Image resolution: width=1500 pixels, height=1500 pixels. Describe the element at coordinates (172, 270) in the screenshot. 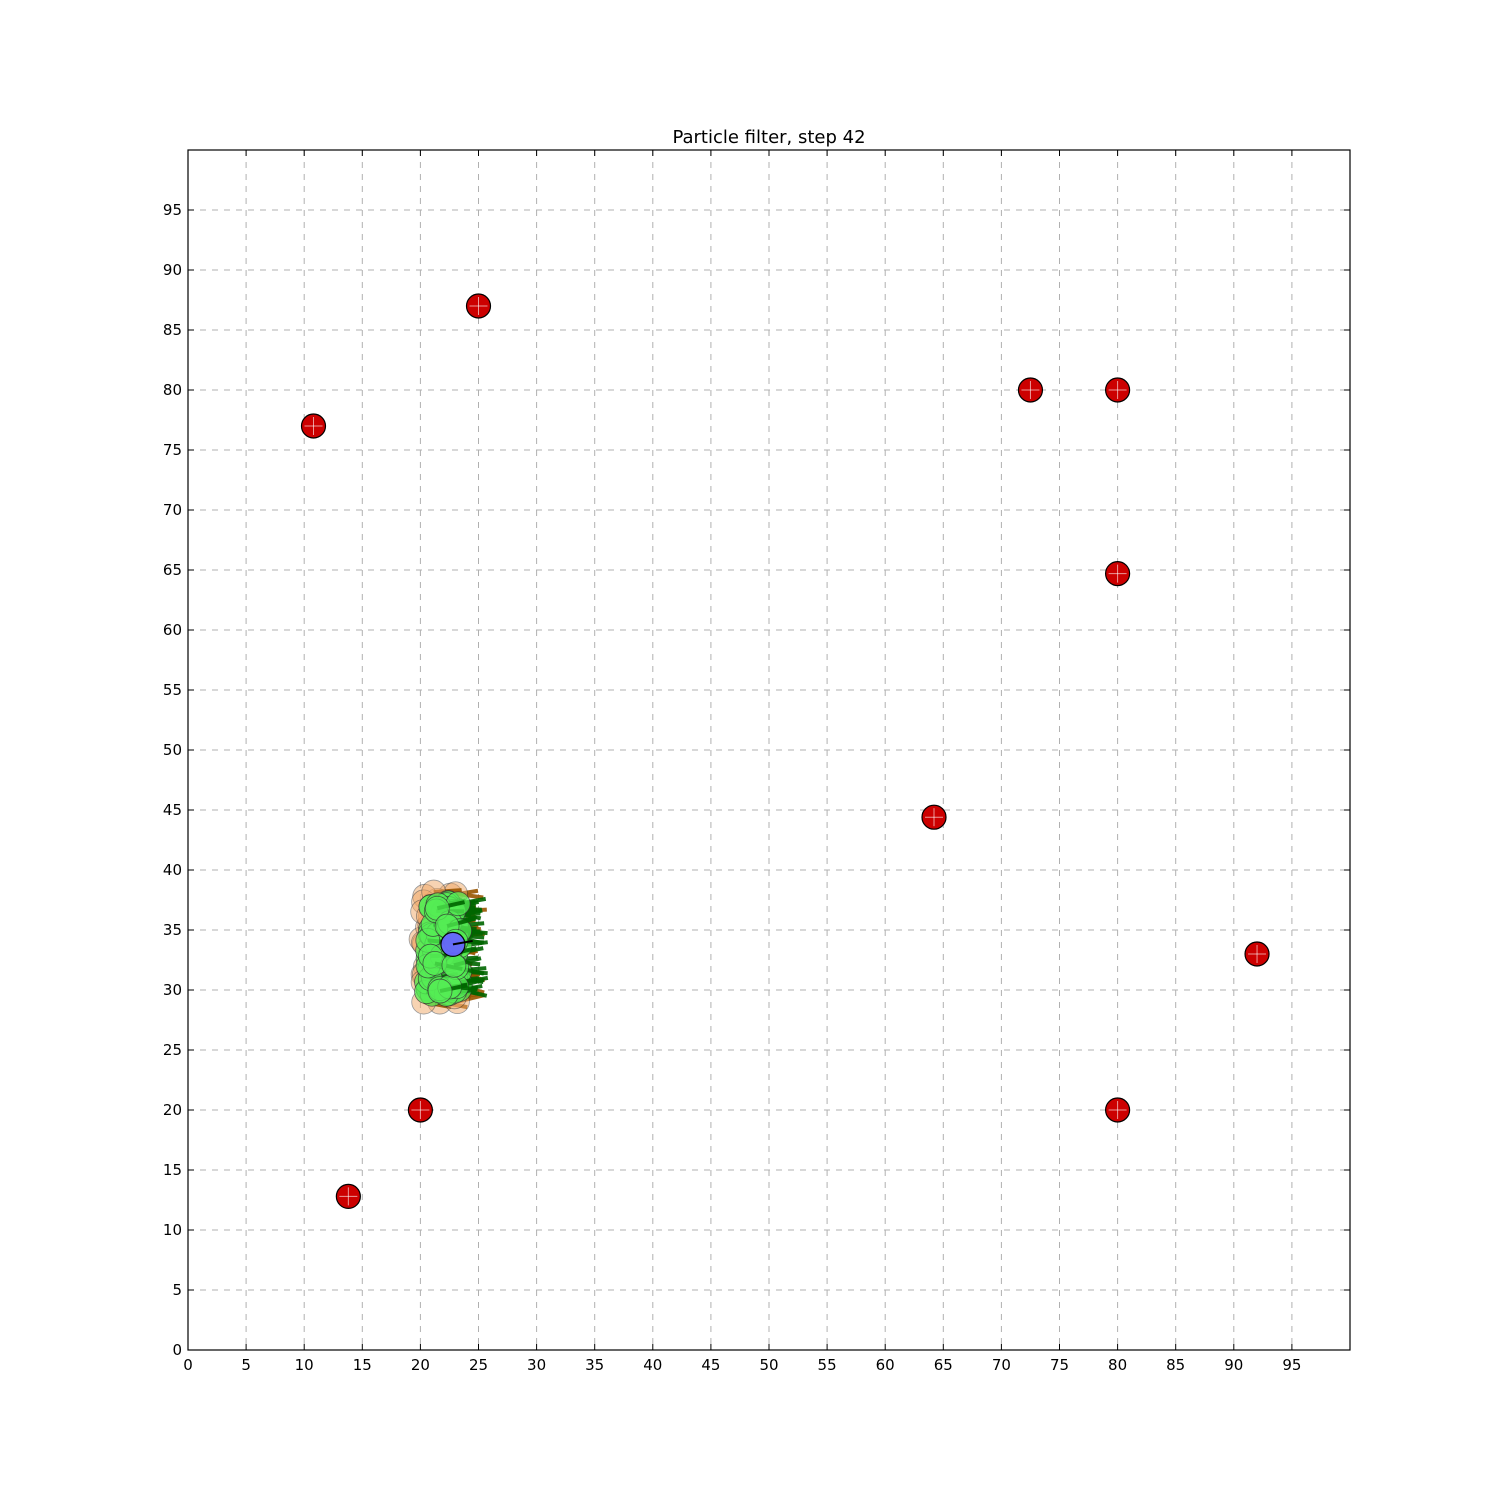

I see `y-tick-label: 90` at that location.